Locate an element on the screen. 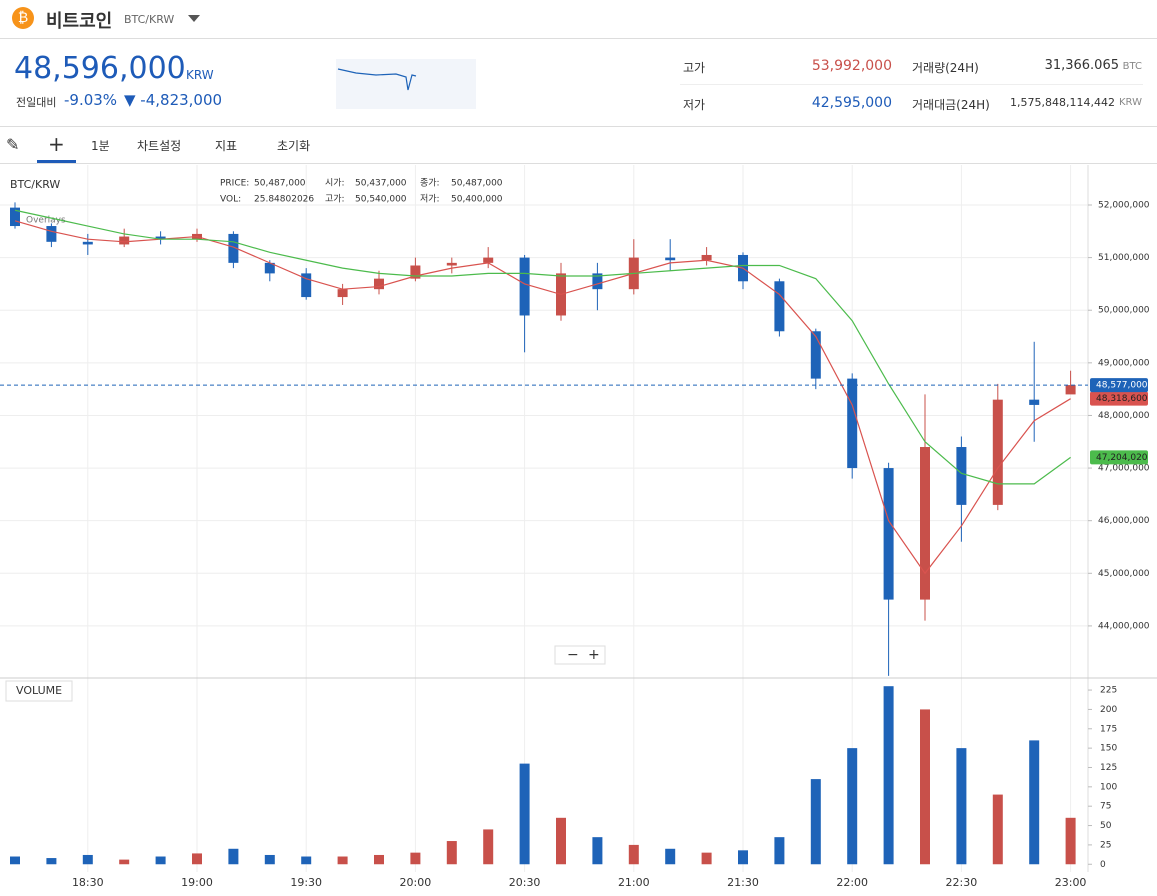 The image size is (1157, 896). y-tick-label: 44,000,000 is located at coordinates (1124, 626).